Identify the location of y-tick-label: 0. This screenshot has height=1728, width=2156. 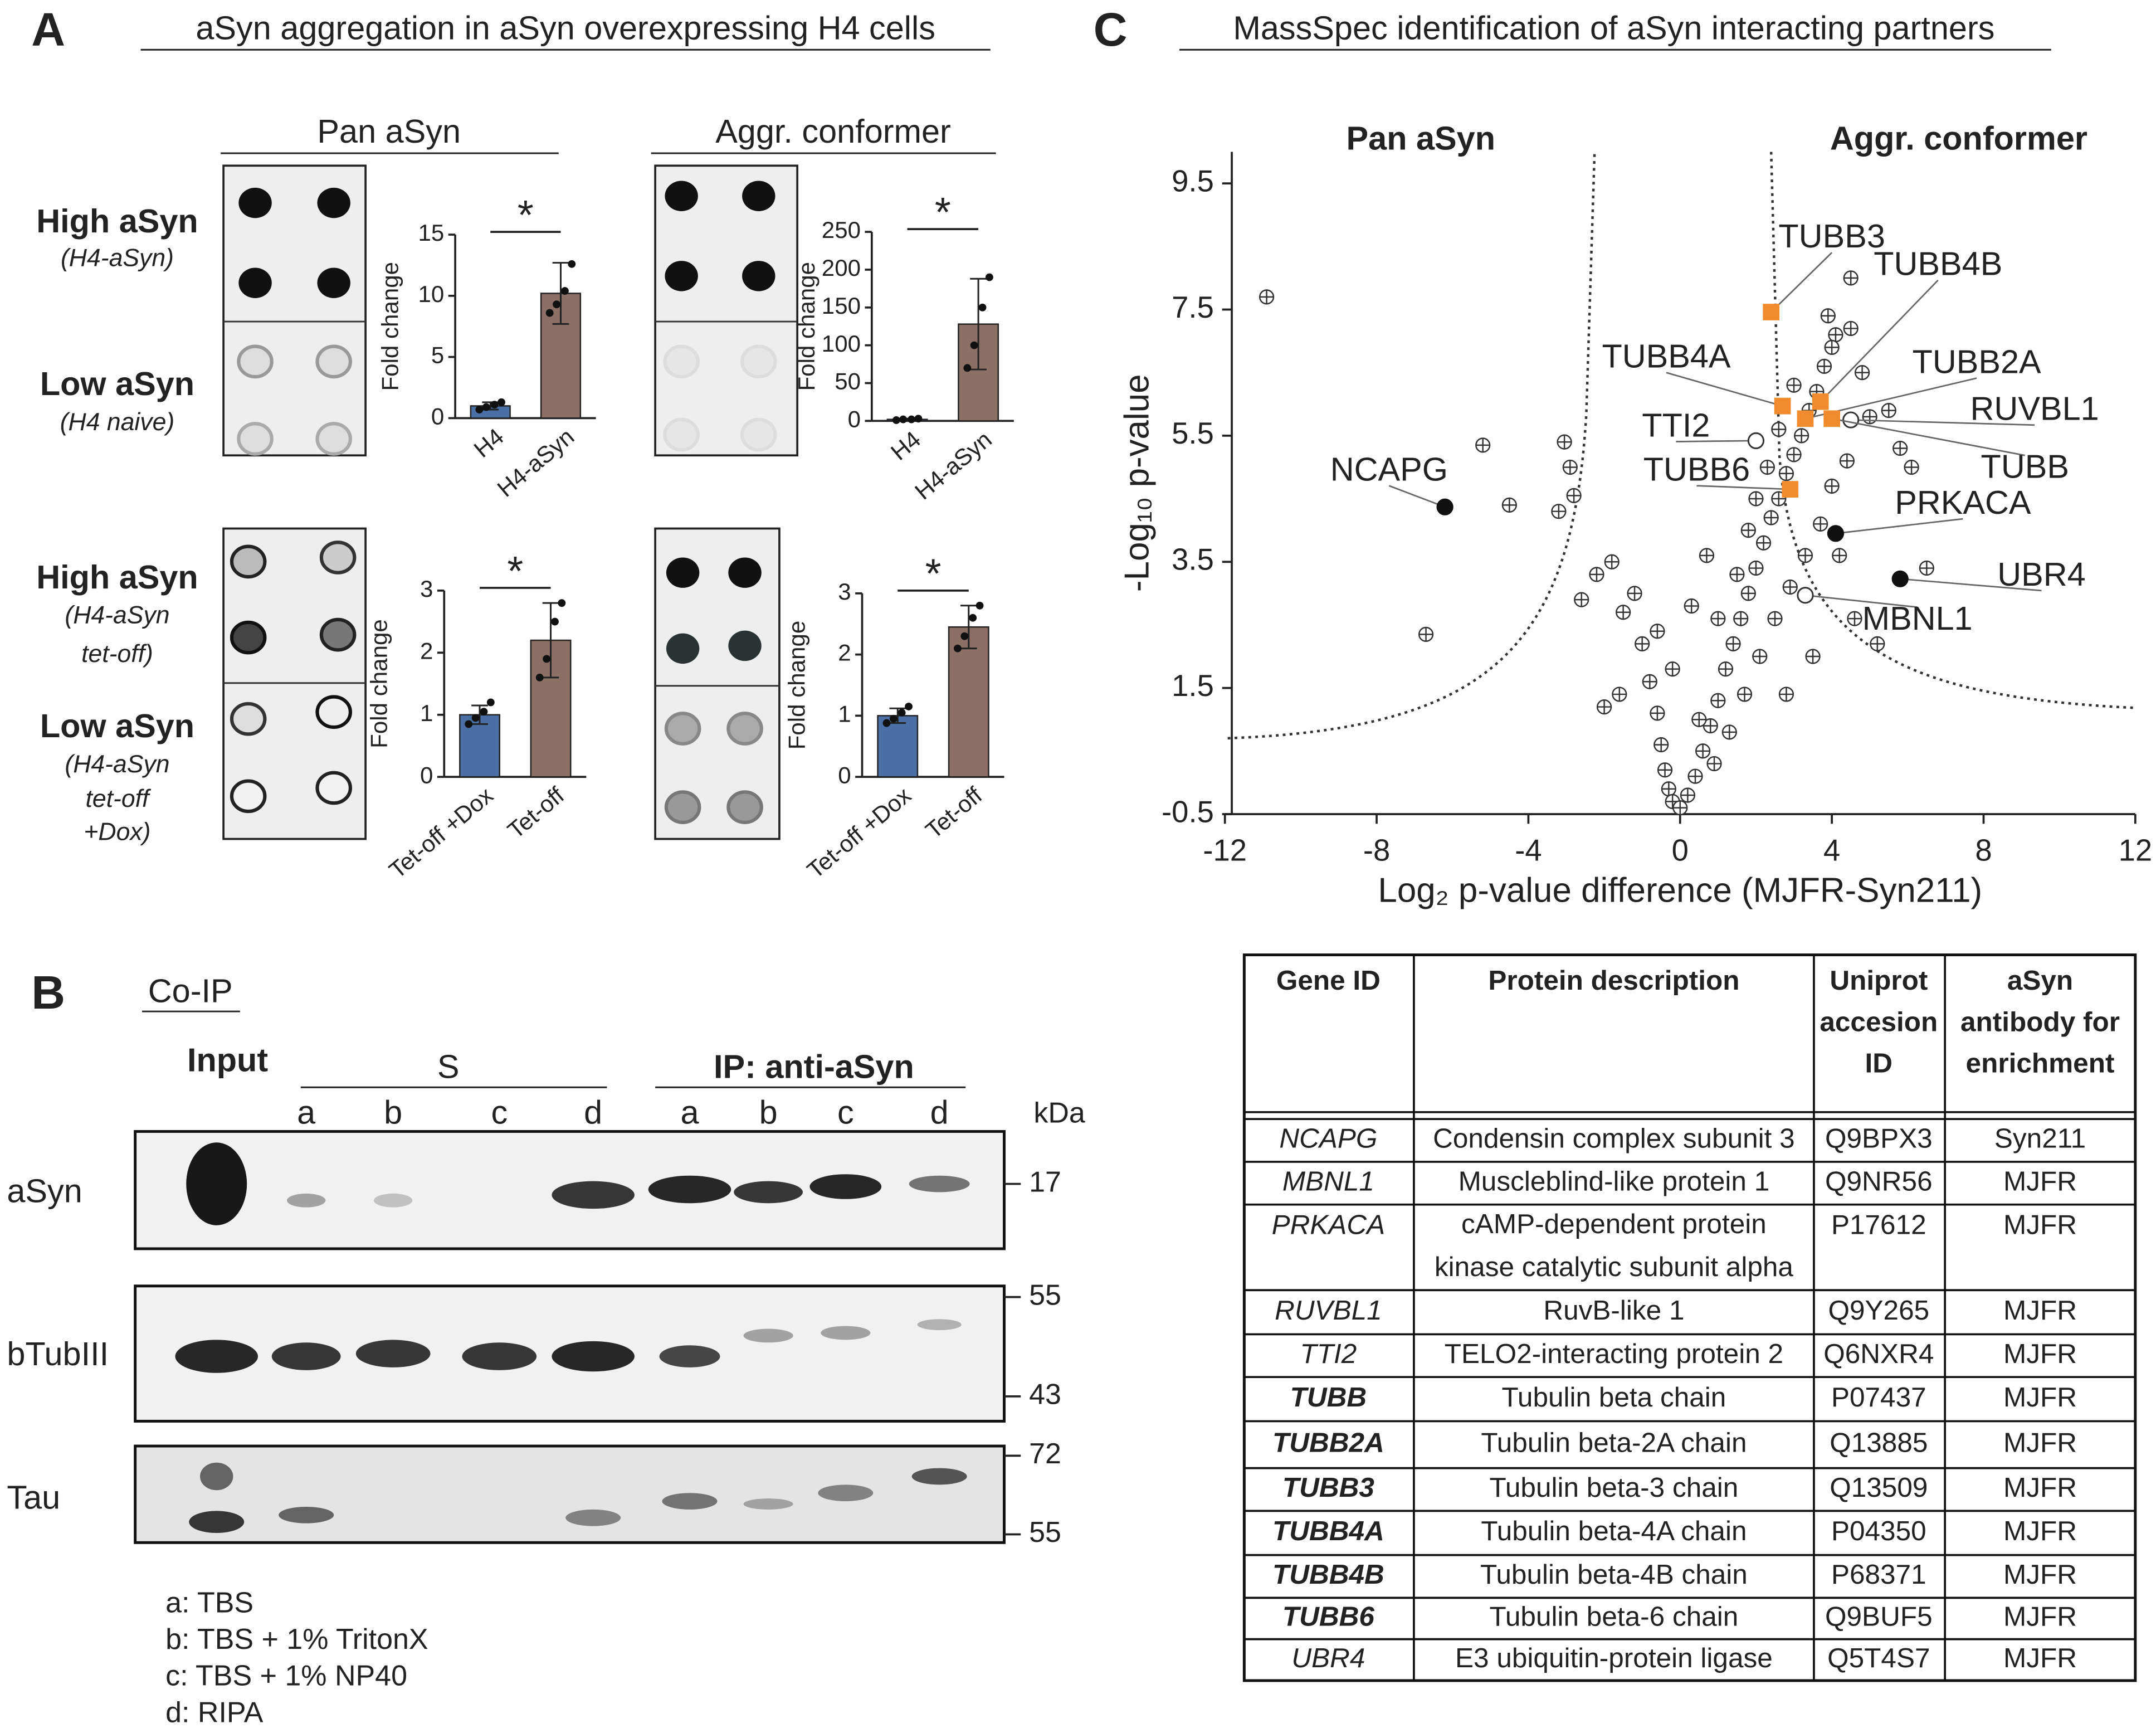
(426, 775).